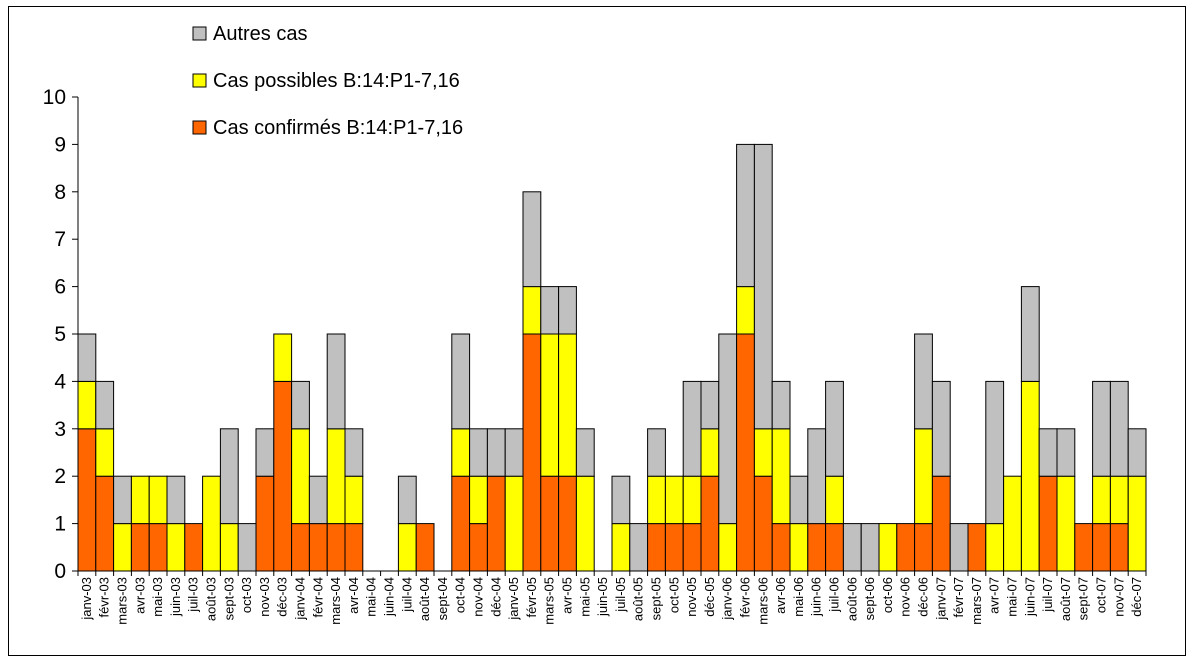  Describe the element at coordinates (1136, 597) in the screenshot. I see `x-tick-label: déc-07` at that location.